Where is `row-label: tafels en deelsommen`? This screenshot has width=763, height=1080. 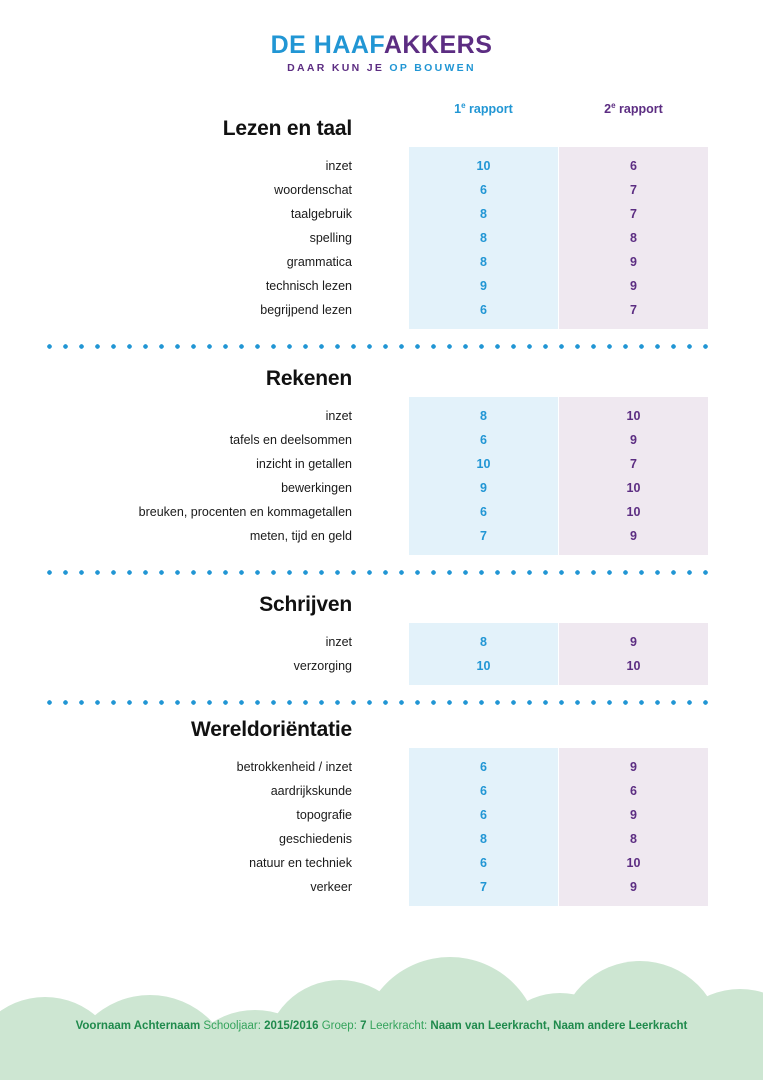 row-label: tafels en deelsommen is located at coordinates (290, 440).